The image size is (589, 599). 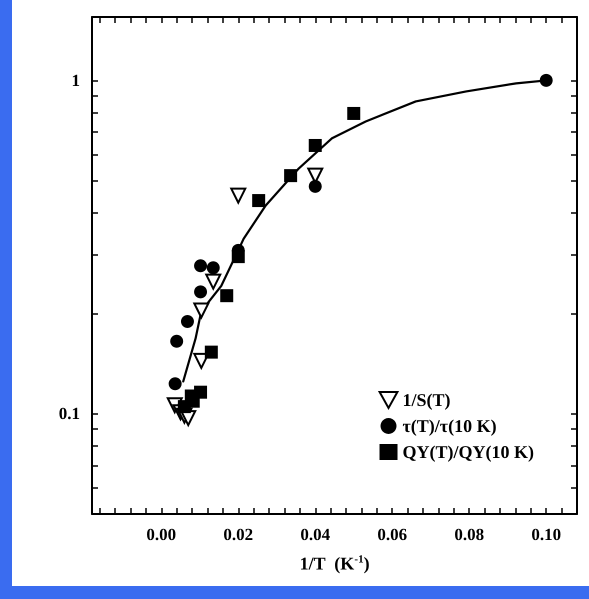 I want to click on legend-label: τ(T)/τ(10 K), so click(x=449, y=426).